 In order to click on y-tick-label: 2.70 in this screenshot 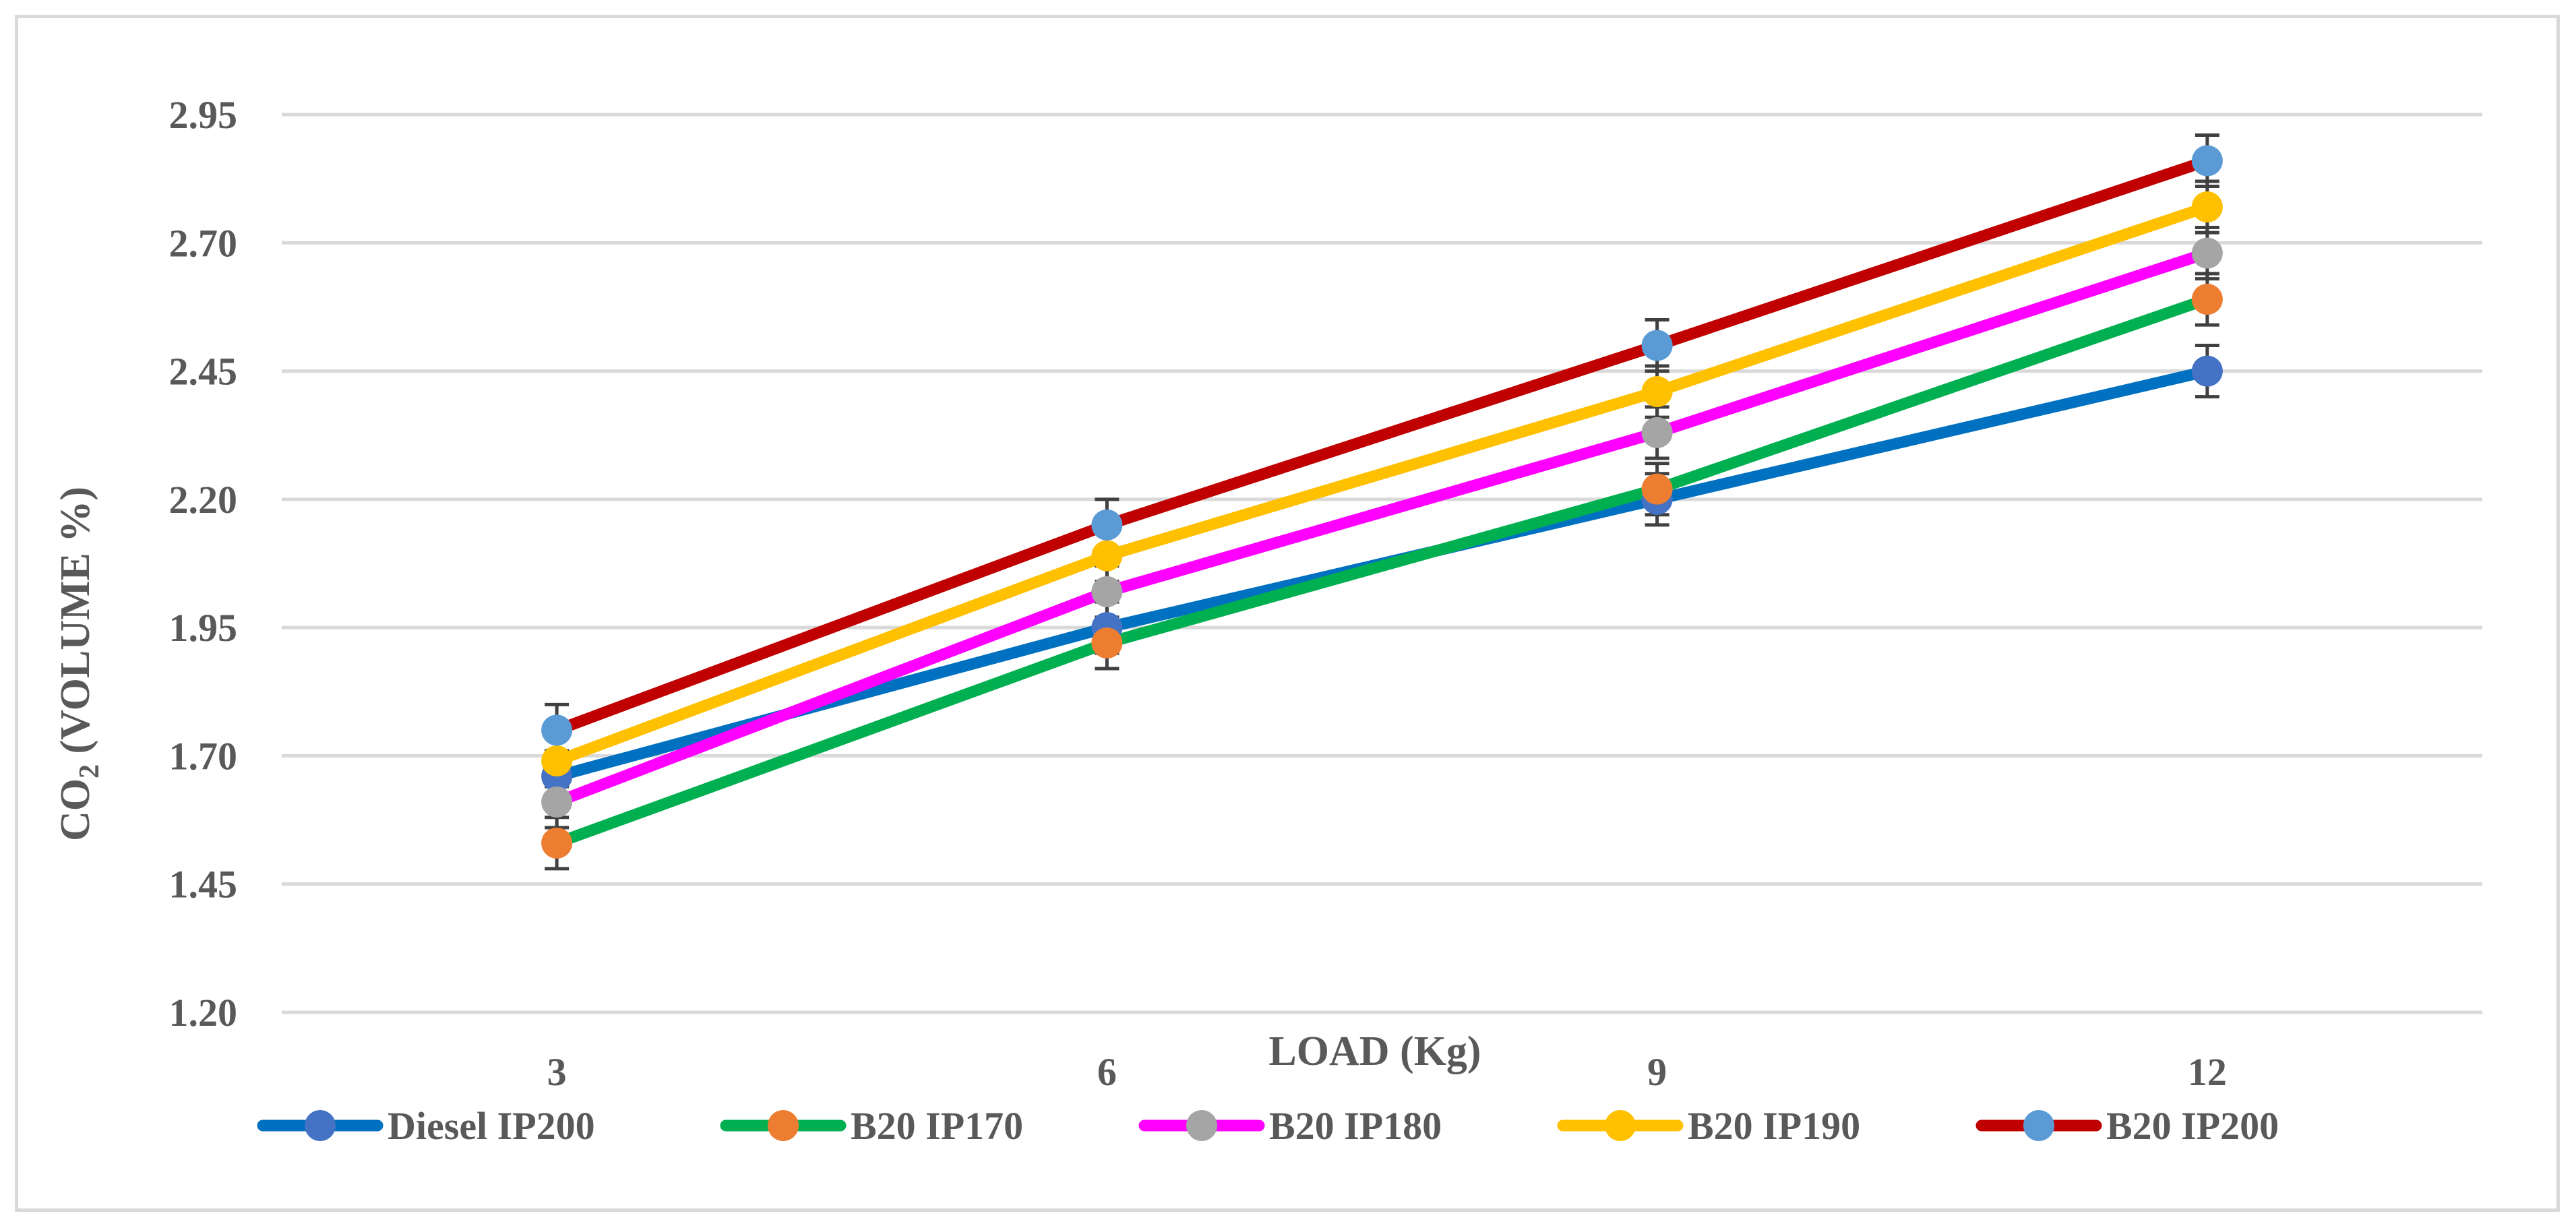, I will do `click(204, 243)`.